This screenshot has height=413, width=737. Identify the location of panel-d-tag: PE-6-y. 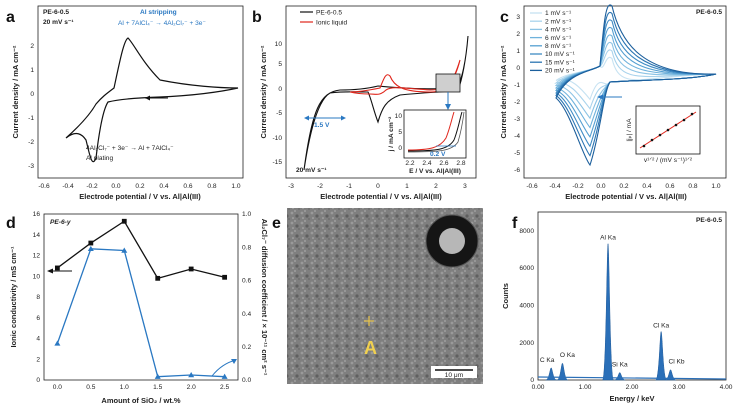
(60, 222).